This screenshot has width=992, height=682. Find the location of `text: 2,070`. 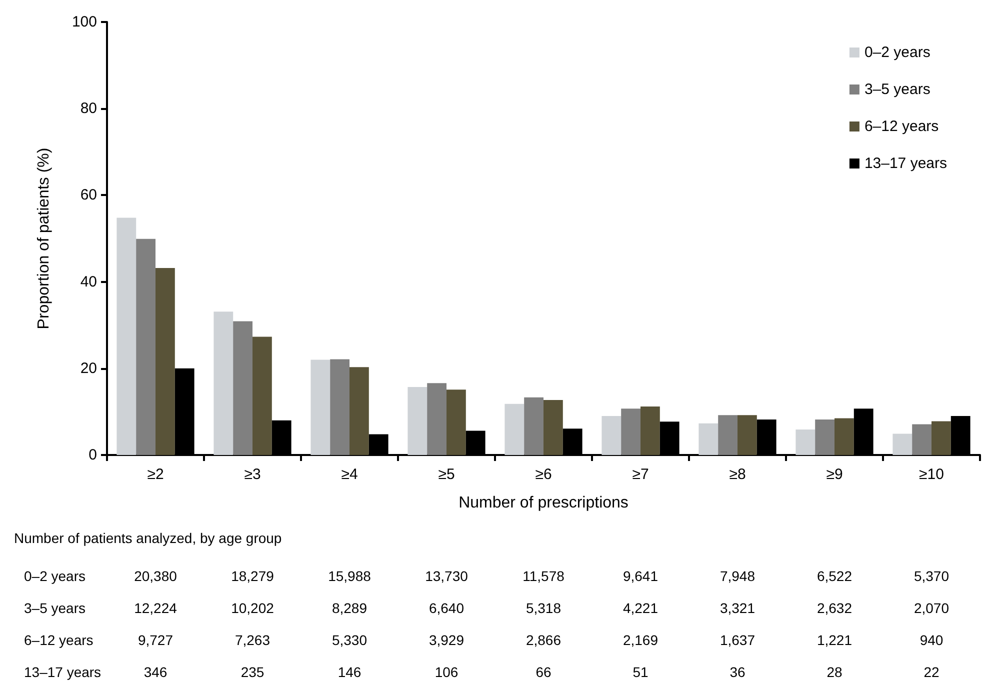

text: 2,070 is located at coordinates (932, 608).